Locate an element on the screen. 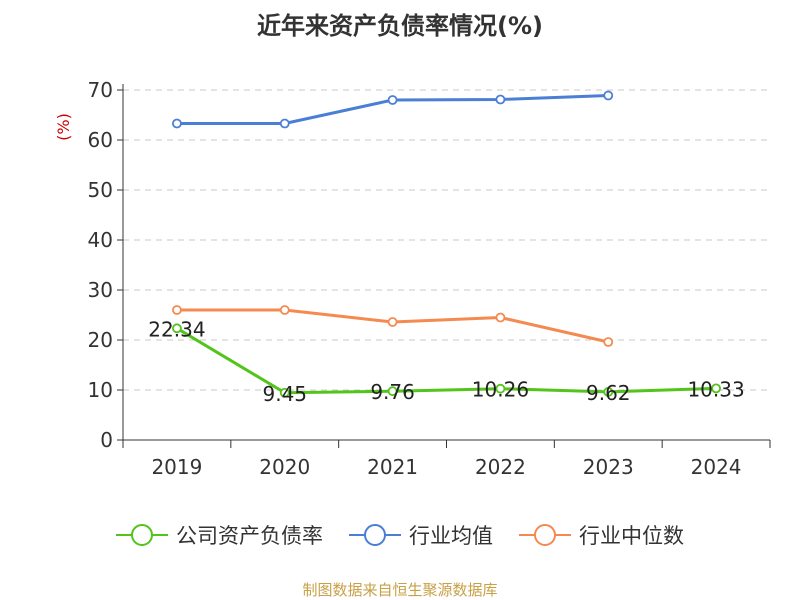 The image size is (800, 600). chart-legend: 公司资产负债率 行业均值 行业中位数 is located at coordinates (400, 535).